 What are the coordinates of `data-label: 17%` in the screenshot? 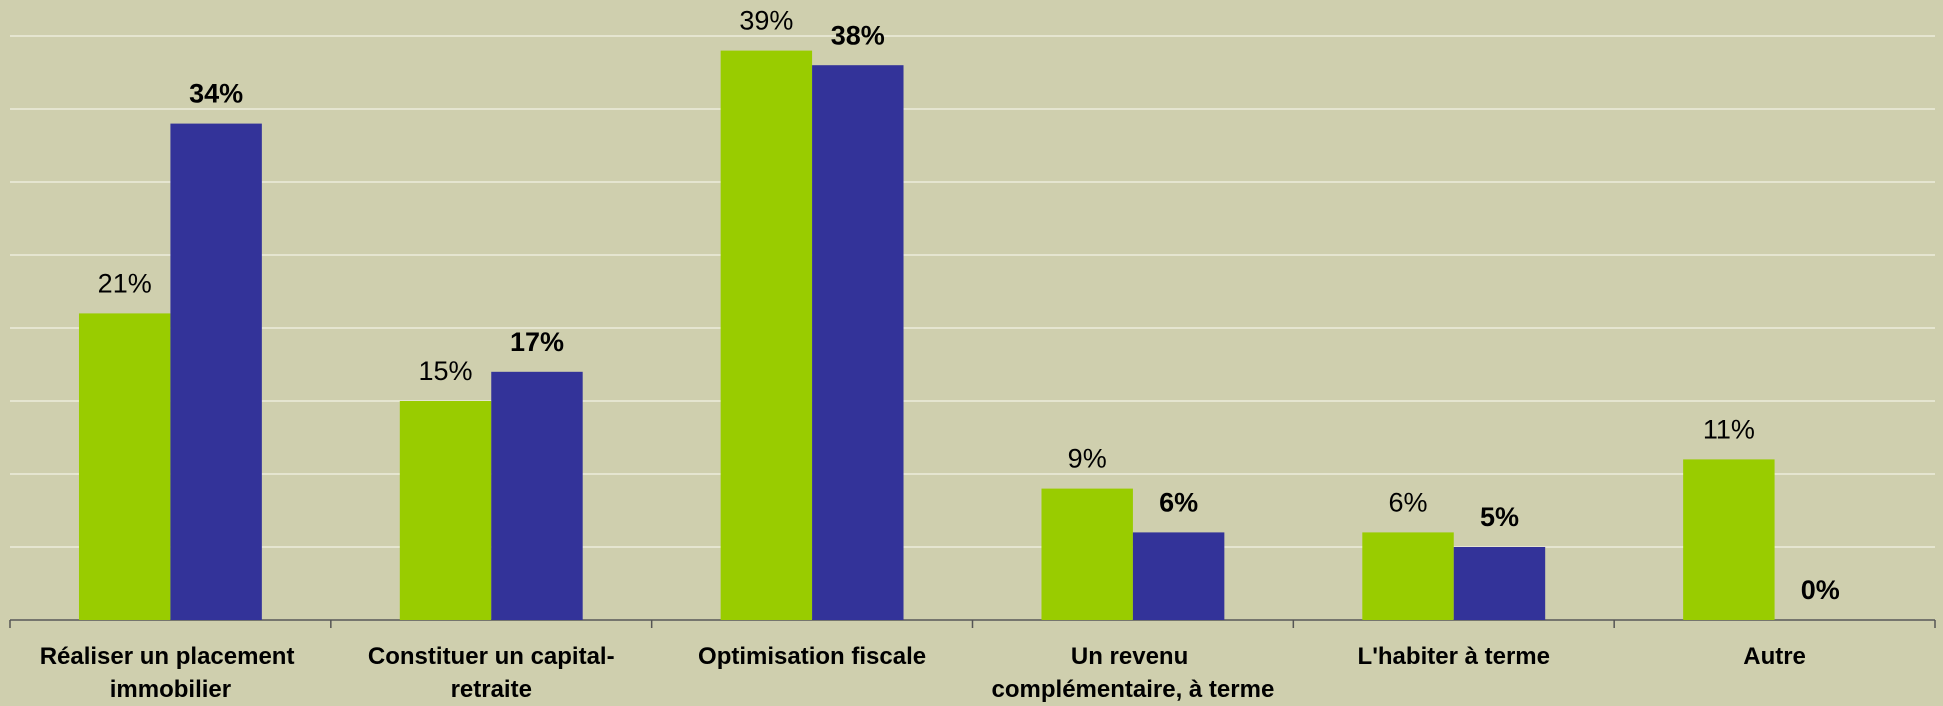 It's located at (537, 342).